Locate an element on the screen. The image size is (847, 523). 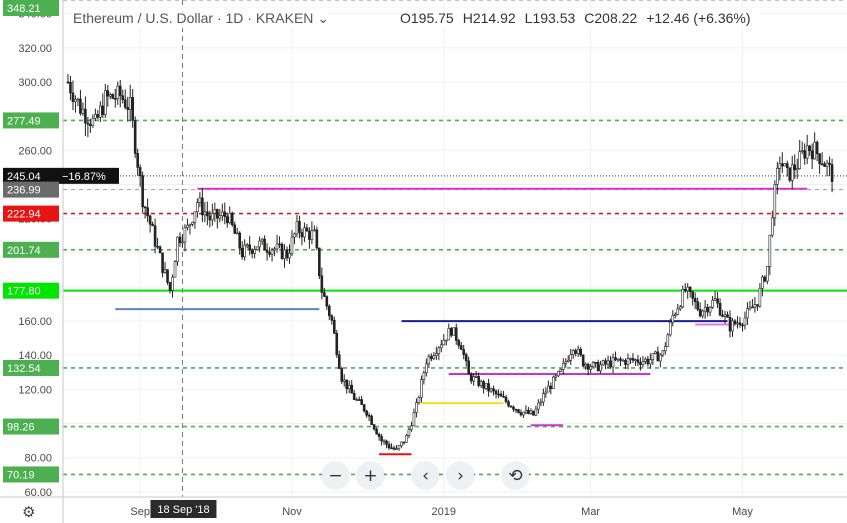
chart-controls: − + ‹ › ⟲ is located at coordinates (425, 475).